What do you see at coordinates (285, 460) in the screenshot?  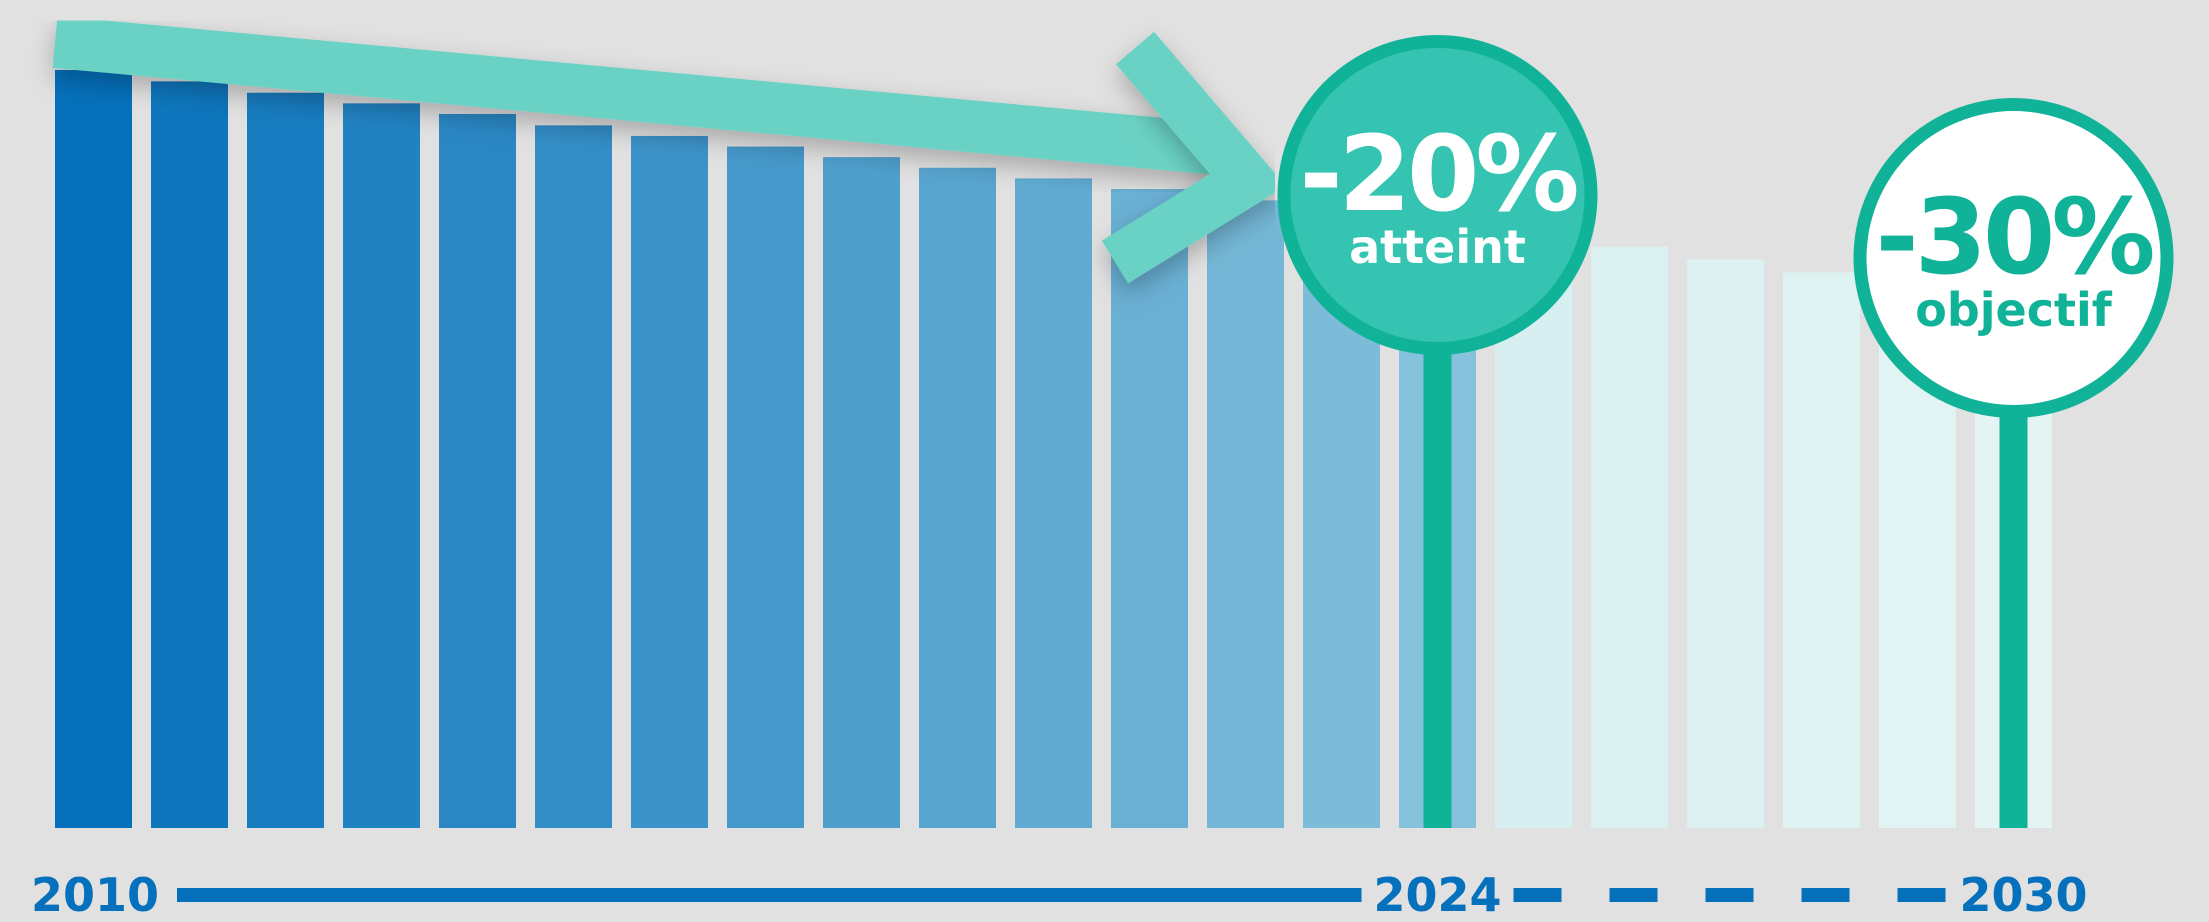 I see `bar-2012` at bounding box center [285, 460].